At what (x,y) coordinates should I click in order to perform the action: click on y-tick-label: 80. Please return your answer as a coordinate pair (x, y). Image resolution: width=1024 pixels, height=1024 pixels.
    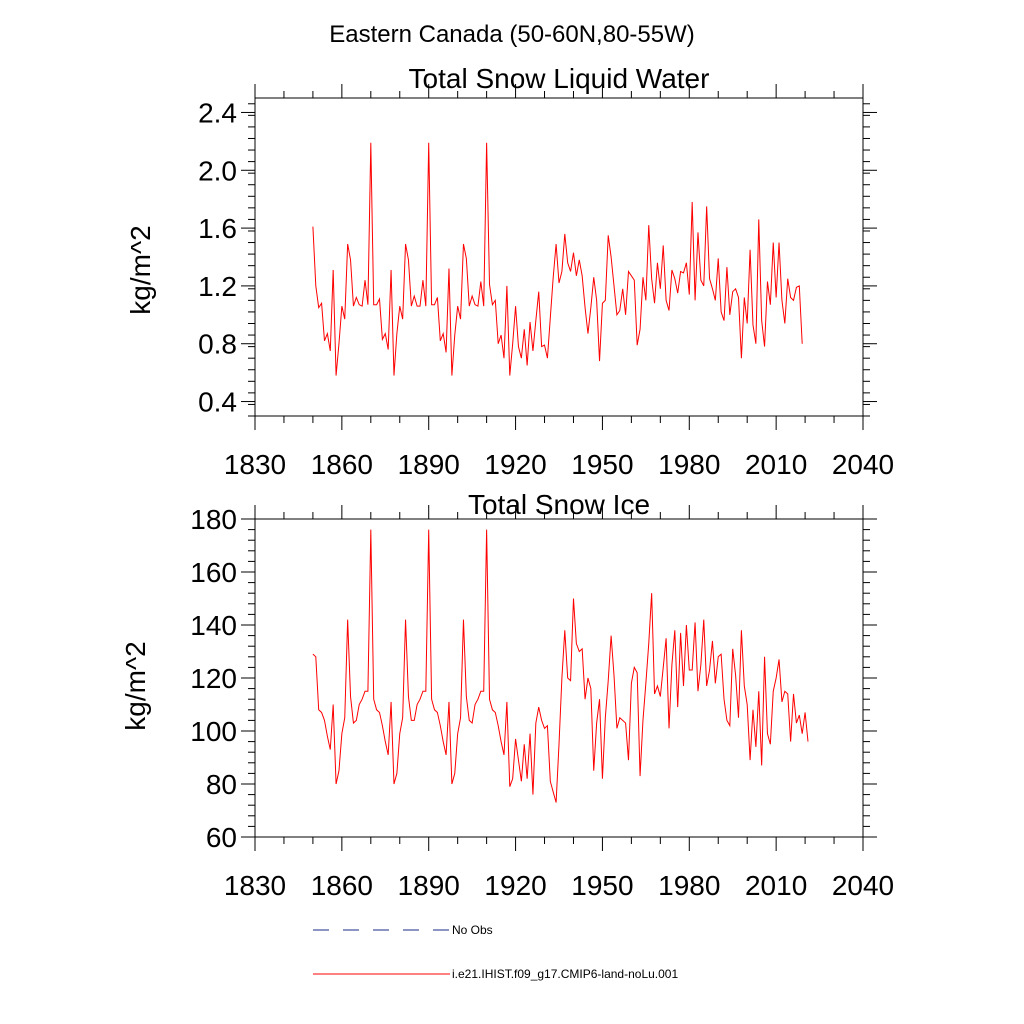
    Looking at the image, I should click on (221, 784).